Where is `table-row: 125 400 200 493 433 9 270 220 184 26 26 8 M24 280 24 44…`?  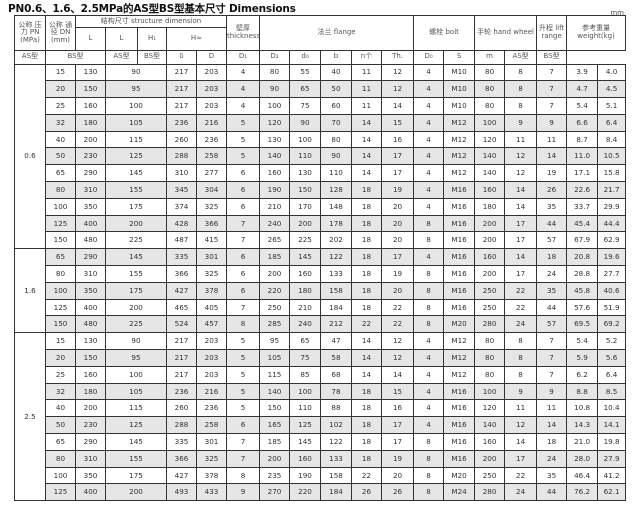 table-row: 125 400 200 493 433 9 270 220 184 26 26 8 M24 280 24 44… is located at coordinates (321, 492).